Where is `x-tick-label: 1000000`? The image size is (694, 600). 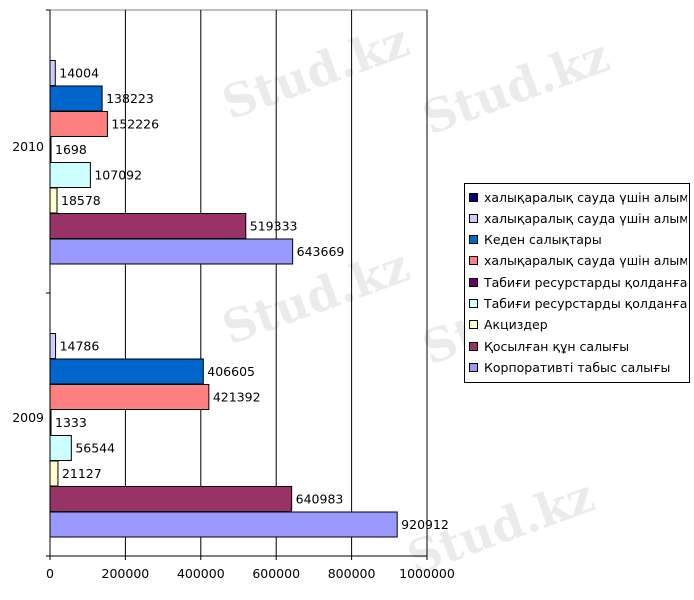 x-tick-label: 1000000 is located at coordinates (427, 573).